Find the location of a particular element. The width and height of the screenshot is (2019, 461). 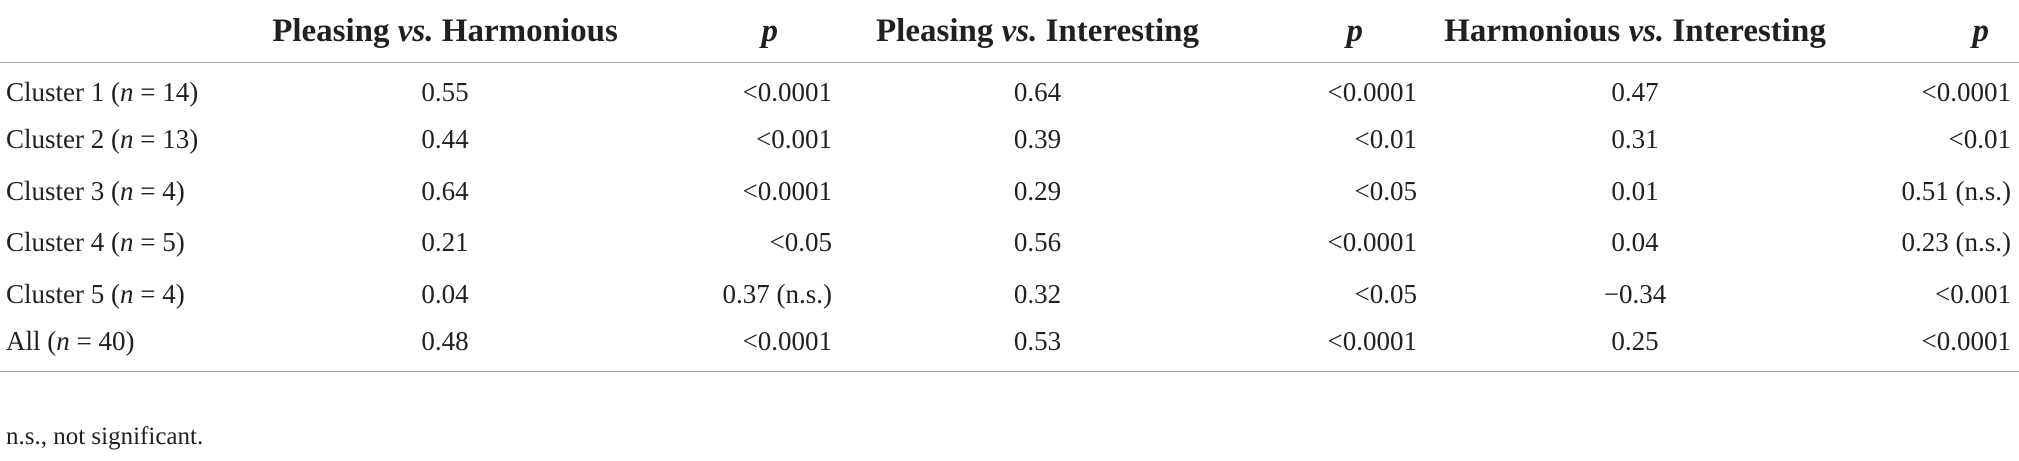

header-pleasing-vs-interesting: Pleasing vs. Interesting is located at coordinates (1037, 31).